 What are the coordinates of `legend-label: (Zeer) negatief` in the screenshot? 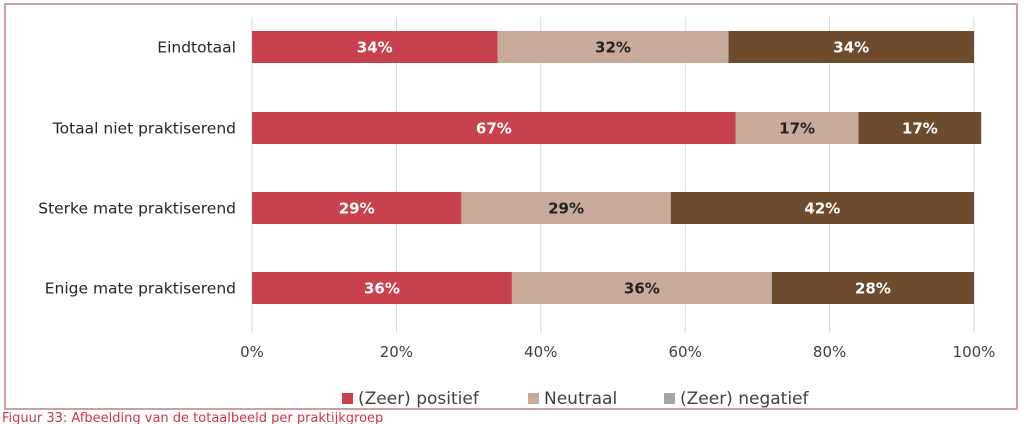 It's located at (745, 398).